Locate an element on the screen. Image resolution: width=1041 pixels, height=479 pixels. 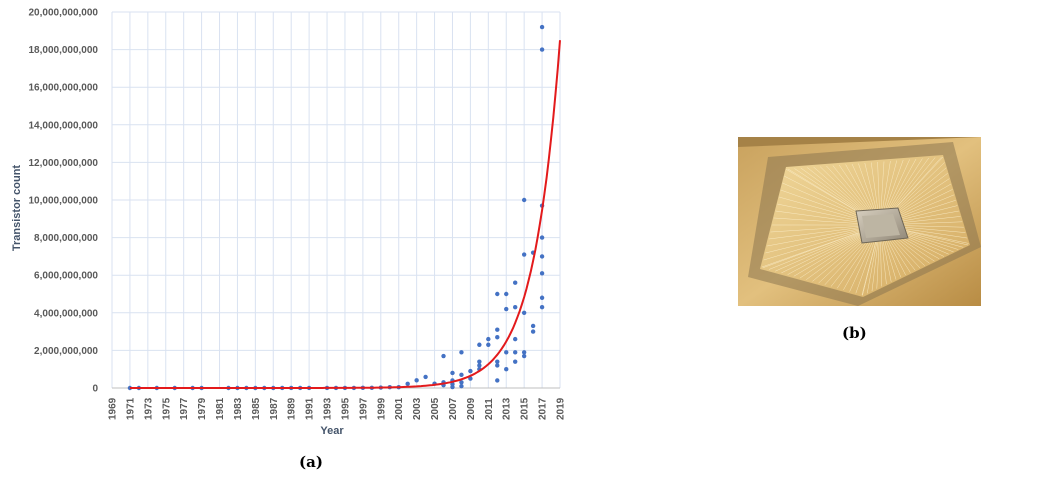
x-tick-label: 2005 is located at coordinates (435, 408).